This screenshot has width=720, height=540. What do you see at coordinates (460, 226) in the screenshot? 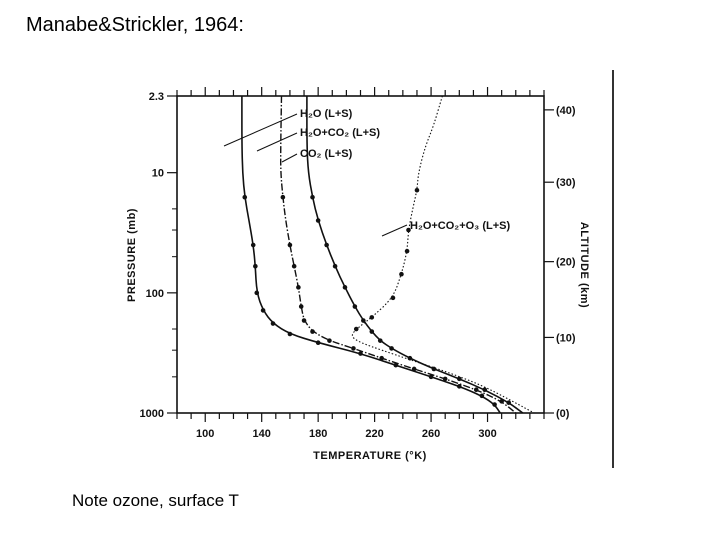
I see `series-label-h2o-co2-o3-l-s: H₂O+CO₂+O₃ (L+S)` at bounding box center [460, 226].